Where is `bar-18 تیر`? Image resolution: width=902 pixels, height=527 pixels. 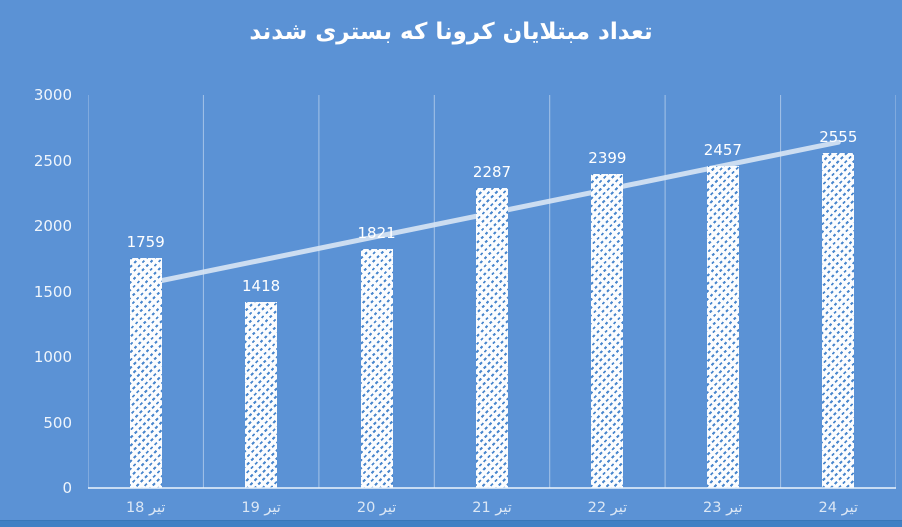
bar-18 تیر is located at coordinates (145, 372).